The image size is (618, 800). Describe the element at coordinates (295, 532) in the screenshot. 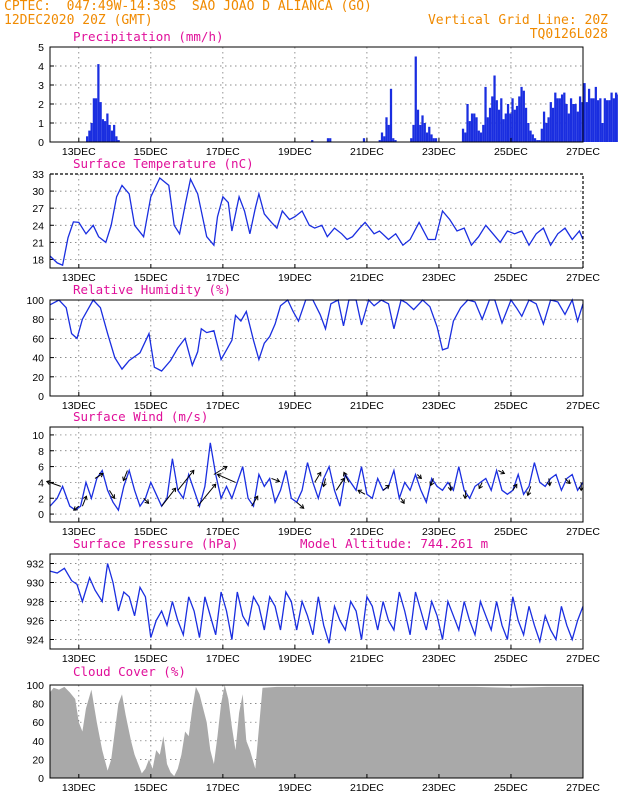

I see `wind-xtick-label: 19DEC` at that location.